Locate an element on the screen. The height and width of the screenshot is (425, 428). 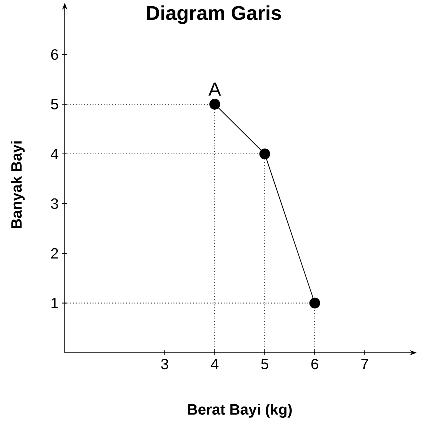
y-axis-title: Banyak Bayi is located at coordinates (18, 185).